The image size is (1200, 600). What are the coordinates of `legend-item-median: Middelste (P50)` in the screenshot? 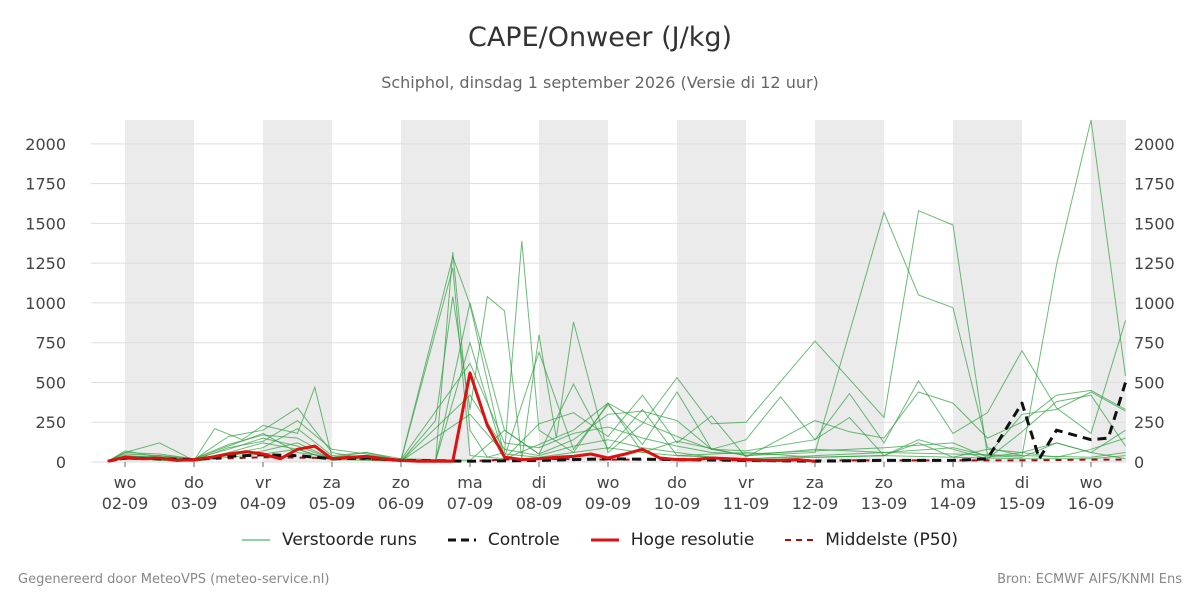 It's located at (871, 540).